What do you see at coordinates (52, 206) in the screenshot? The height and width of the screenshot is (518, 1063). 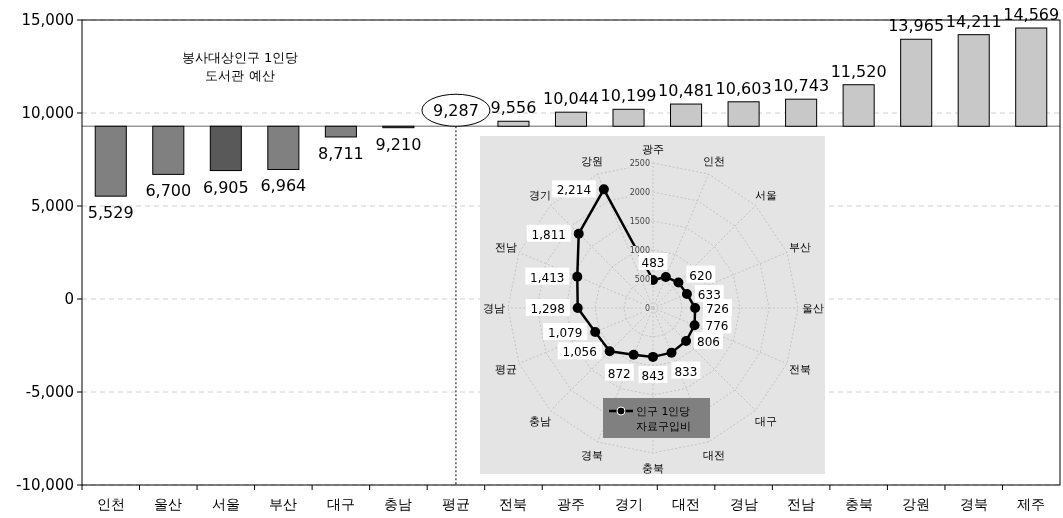 I see `y-tick-label: 5,000` at bounding box center [52, 206].